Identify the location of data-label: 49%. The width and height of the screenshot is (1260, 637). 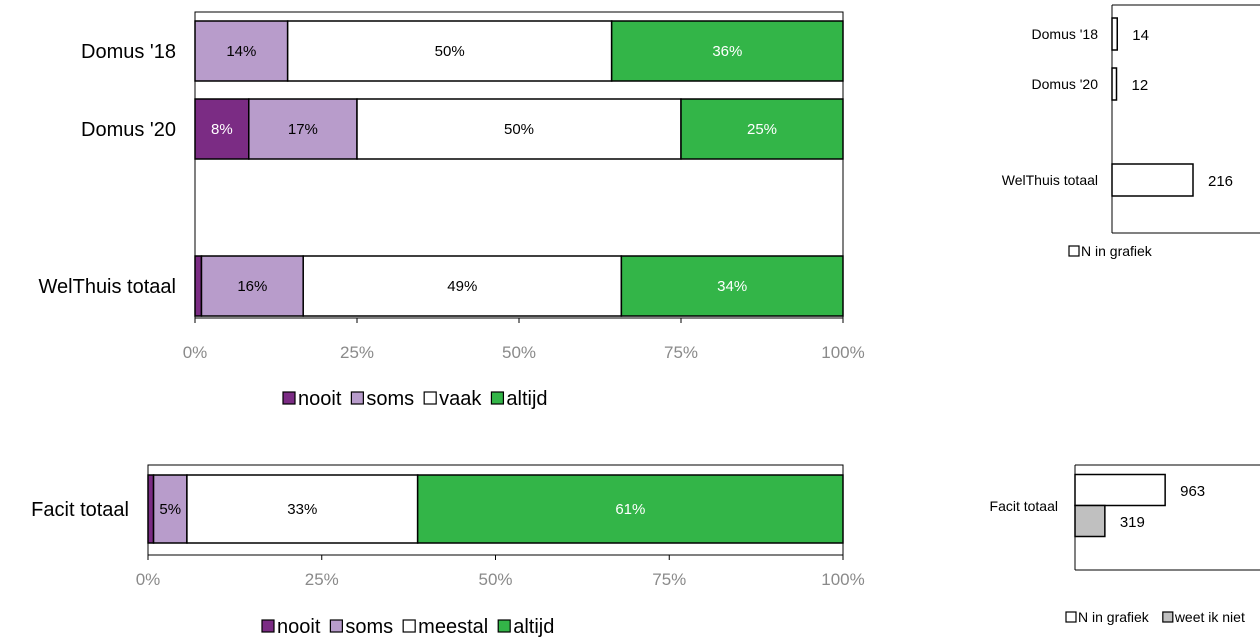
(462, 286).